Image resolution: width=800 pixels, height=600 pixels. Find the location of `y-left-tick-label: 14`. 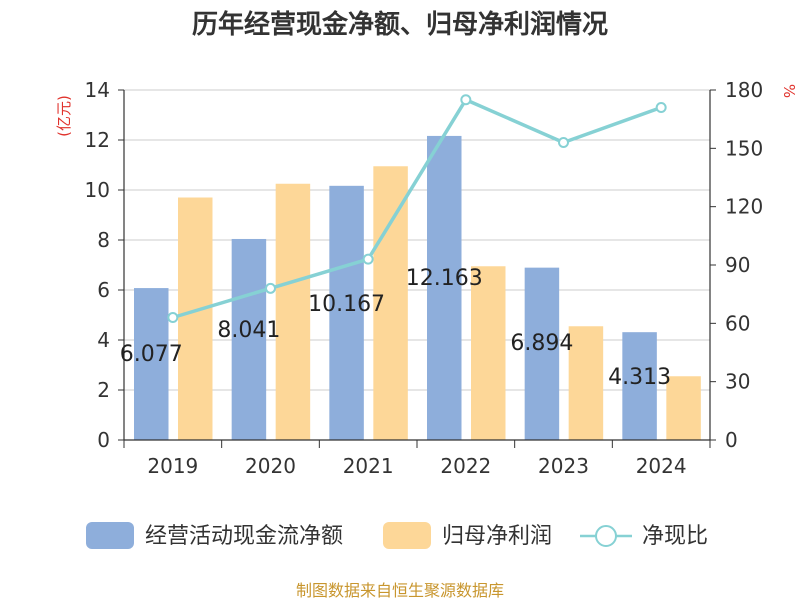

y-left-tick-label: 14 is located at coordinates (97, 90).